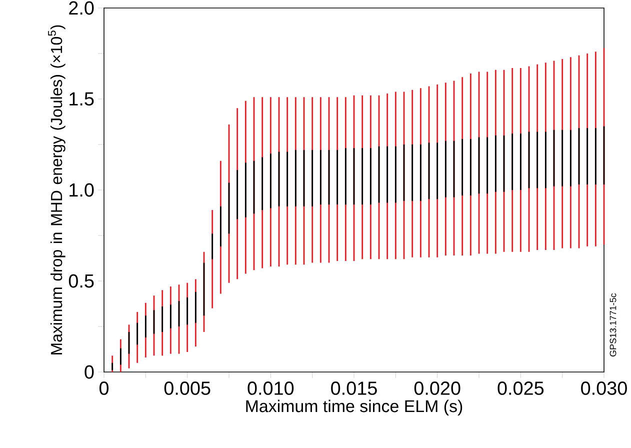  What do you see at coordinates (89, 372) in the screenshot?
I see `y-tick-label: 0` at bounding box center [89, 372].